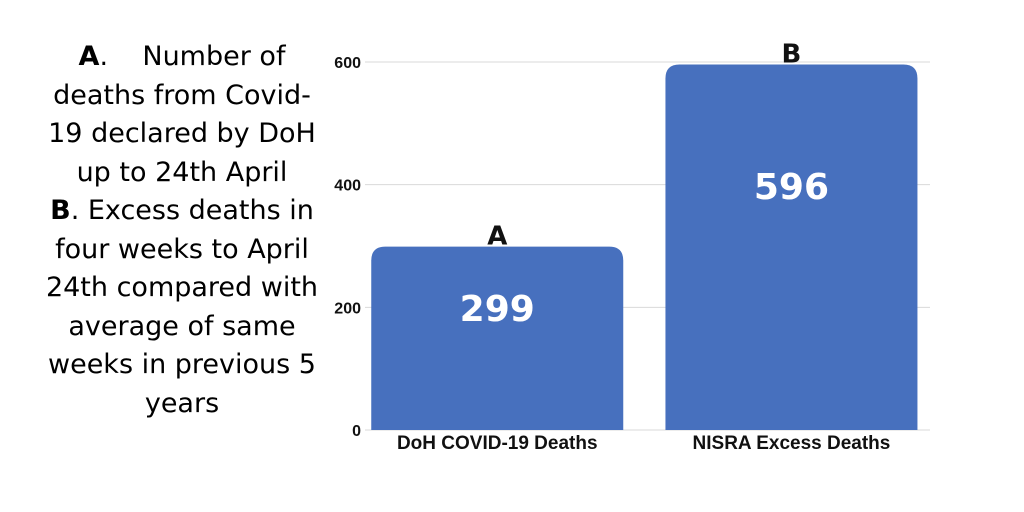  I want to click on bar-letter-1: A, so click(497, 237).